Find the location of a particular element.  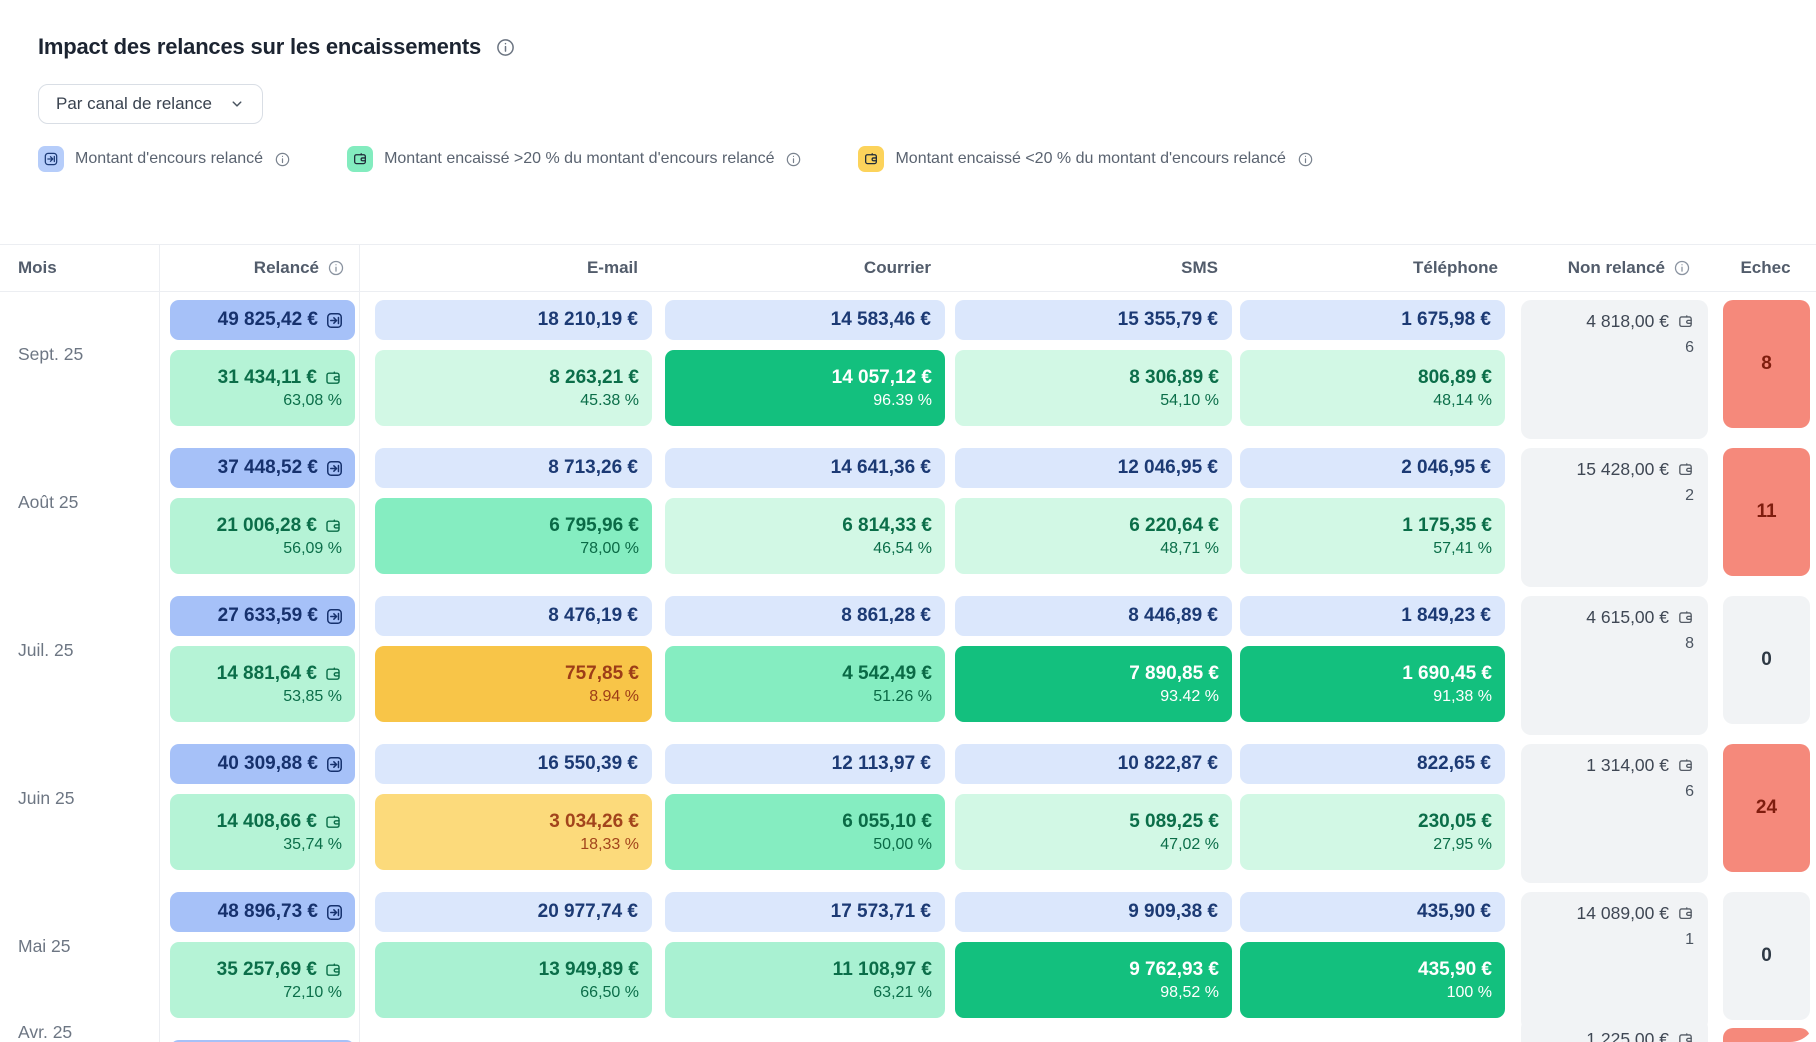

email-relance-box: 18 210,19 € is located at coordinates (513, 320).